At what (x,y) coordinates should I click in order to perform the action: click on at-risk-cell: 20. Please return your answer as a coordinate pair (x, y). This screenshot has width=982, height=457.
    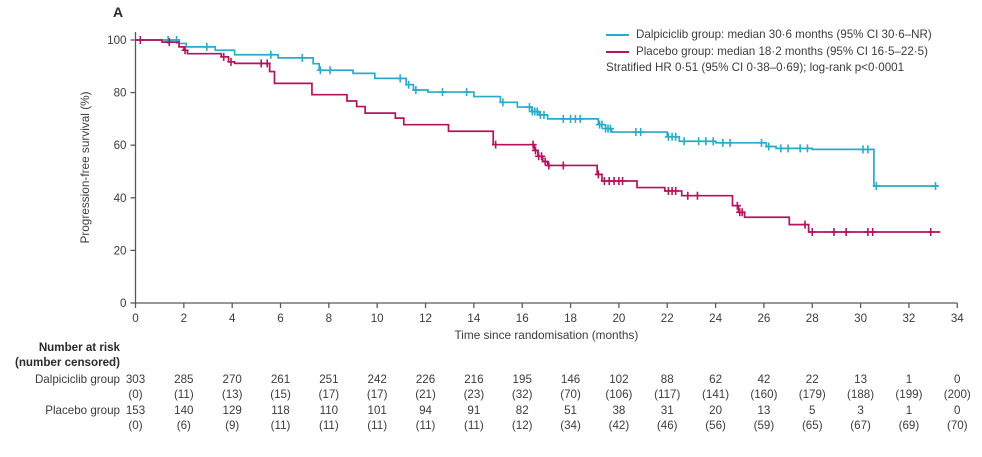
    Looking at the image, I should click on (716, 410).